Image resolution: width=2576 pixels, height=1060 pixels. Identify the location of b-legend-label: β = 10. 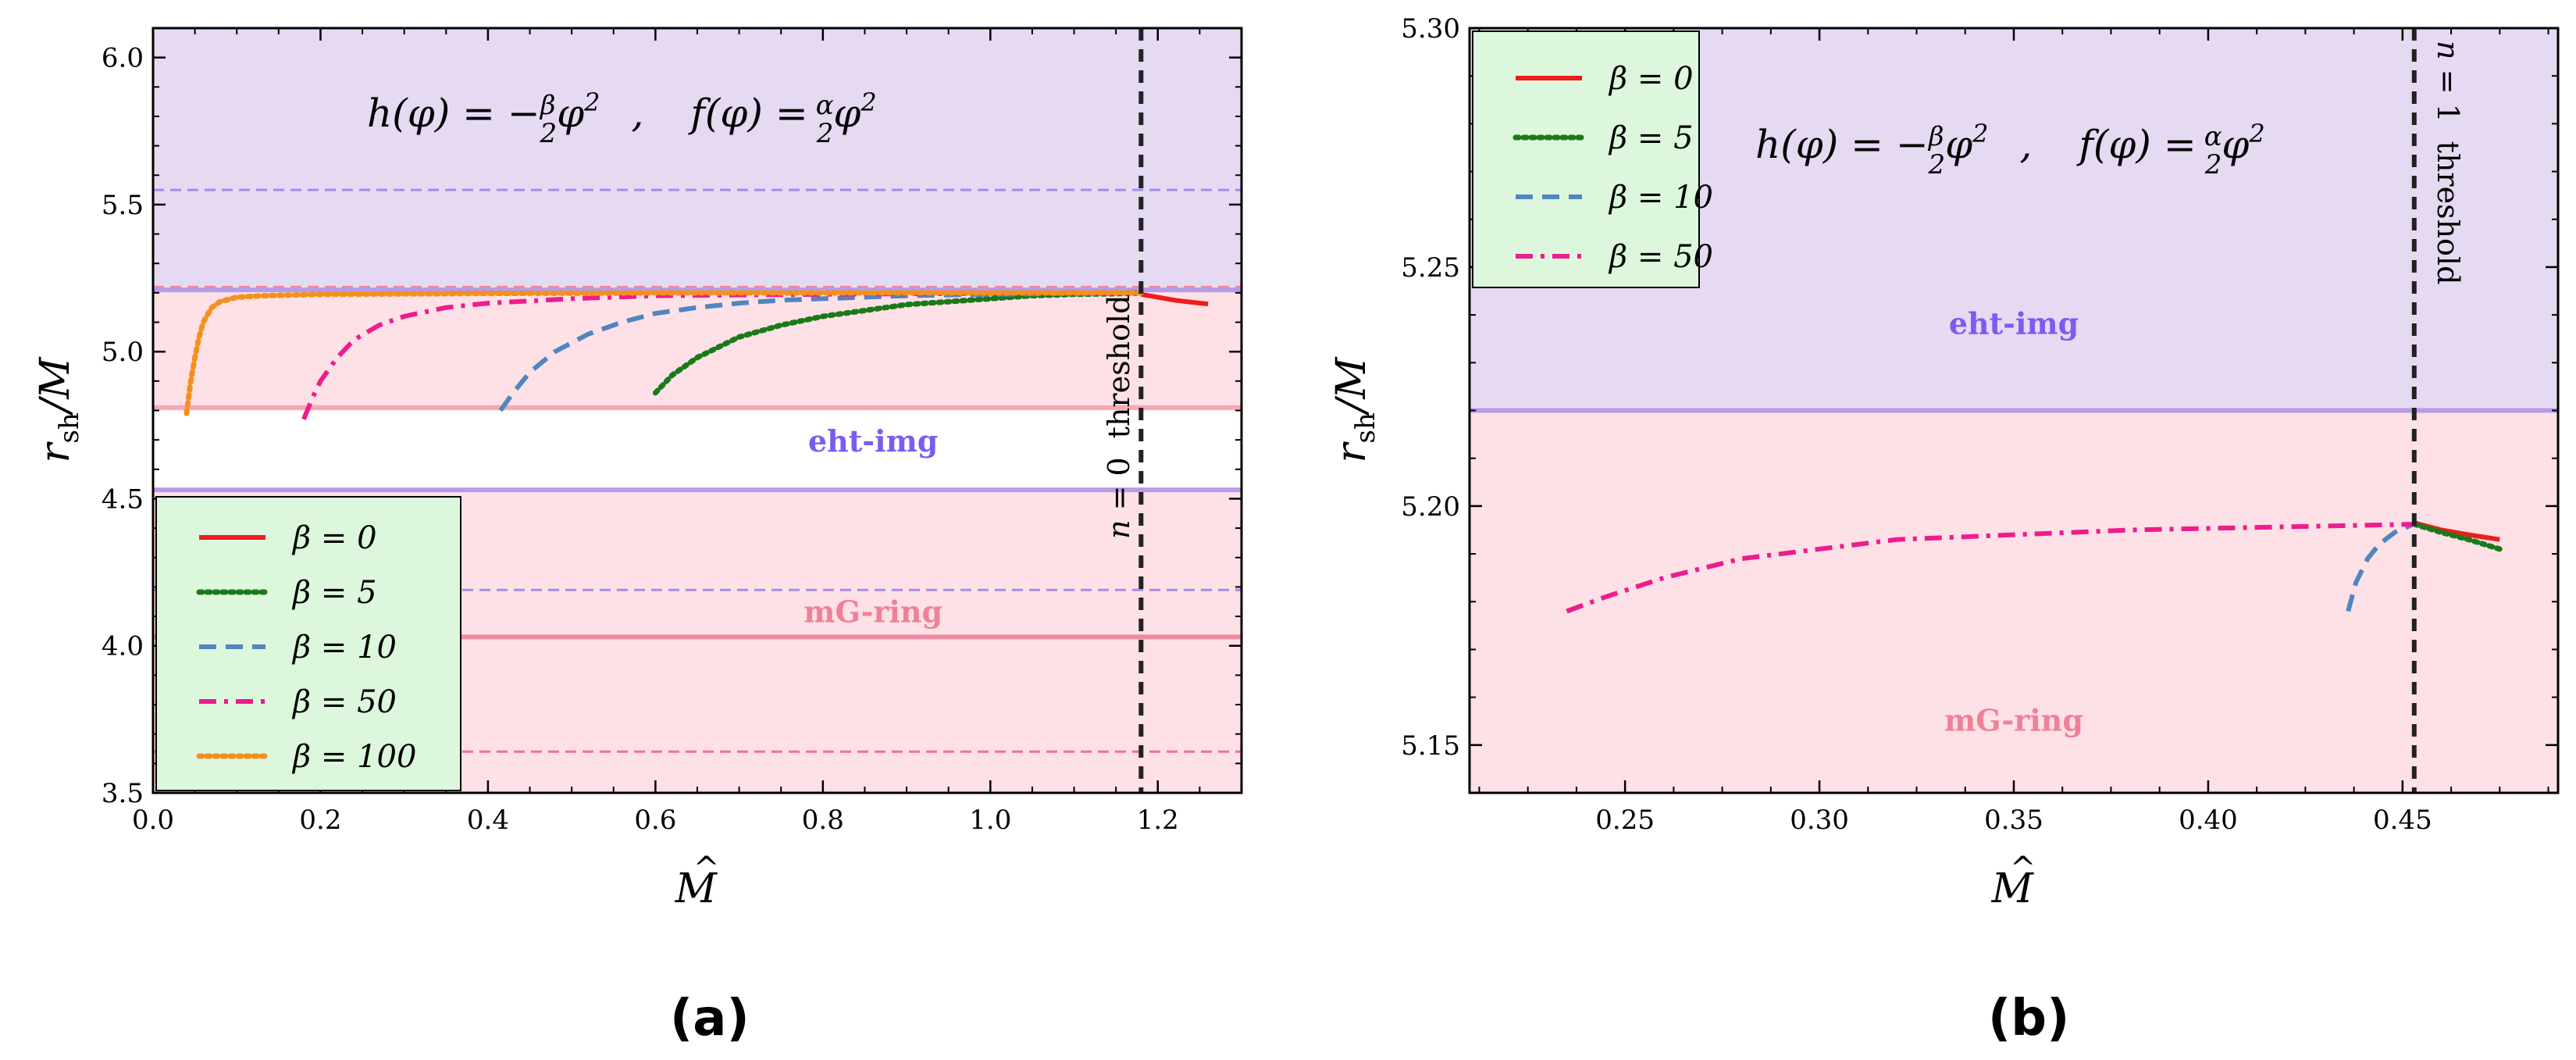
(1661, 198).